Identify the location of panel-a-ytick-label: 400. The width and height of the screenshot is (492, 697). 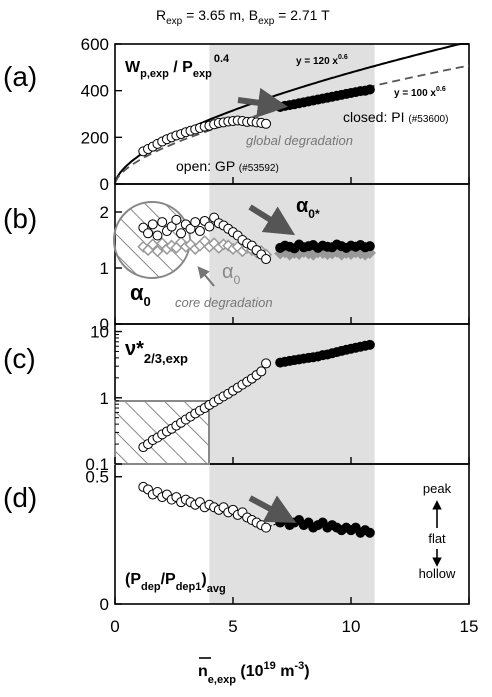
(95, 91).